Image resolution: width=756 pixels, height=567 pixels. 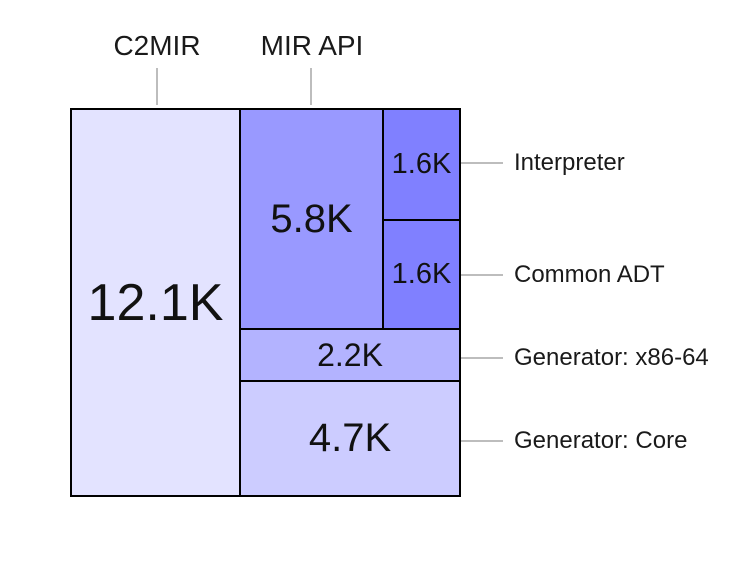 I want to click on top-label-mir-api: MIR API, so click(x=312, y=45).